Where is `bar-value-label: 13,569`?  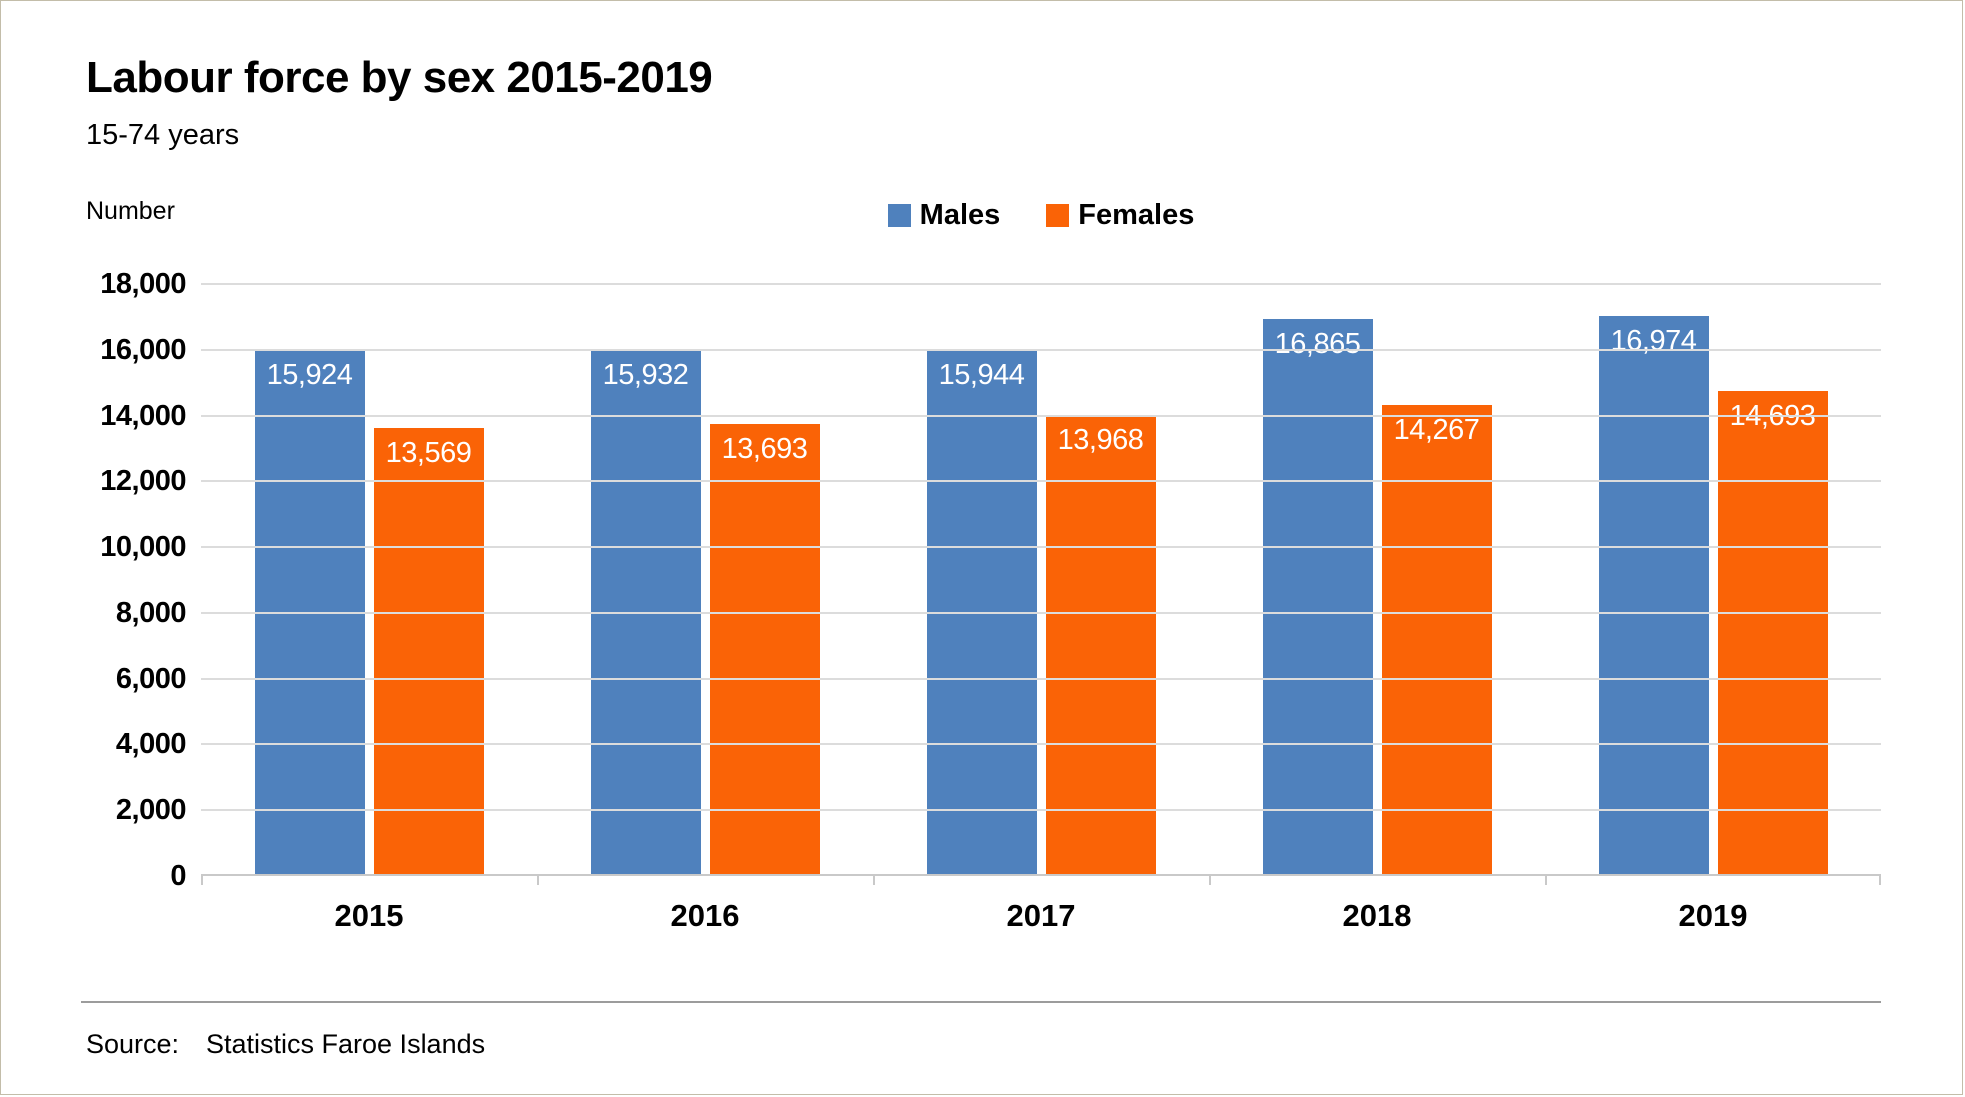 bar-value-label: 13,569 is located at coordinates (428, 453).